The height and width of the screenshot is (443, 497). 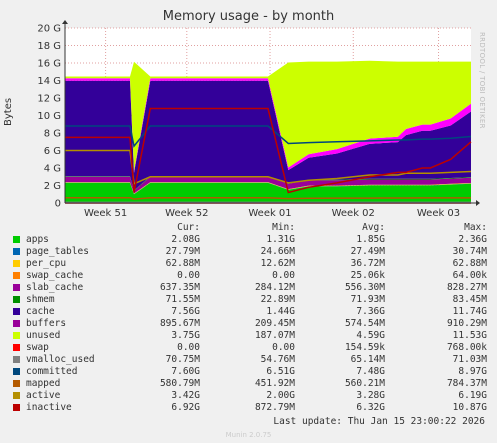 I want to click on legend-series-name: inactive, so click(x=49, y=407).